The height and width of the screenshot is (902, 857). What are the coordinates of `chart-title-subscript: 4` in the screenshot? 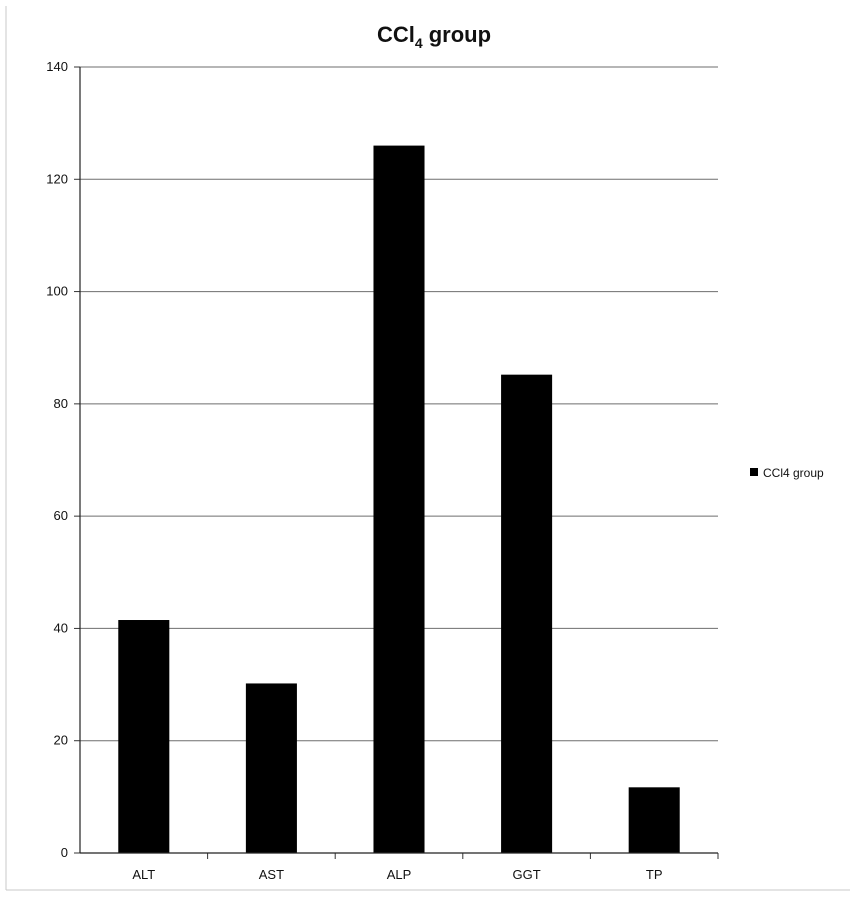 It's located at (419, 43).